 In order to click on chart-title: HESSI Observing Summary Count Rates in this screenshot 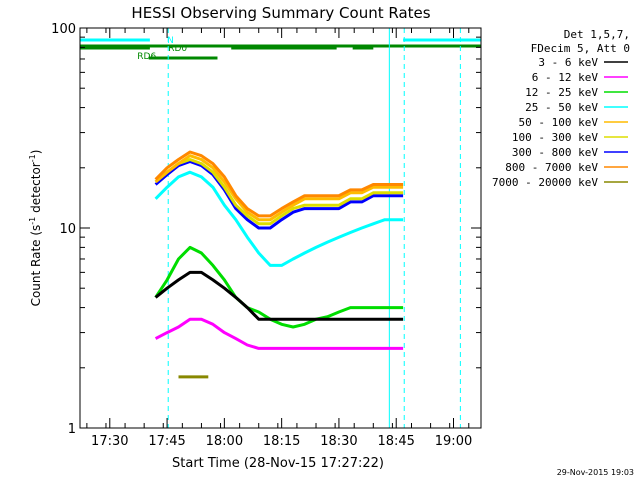, I will do `click(280, 13)`.